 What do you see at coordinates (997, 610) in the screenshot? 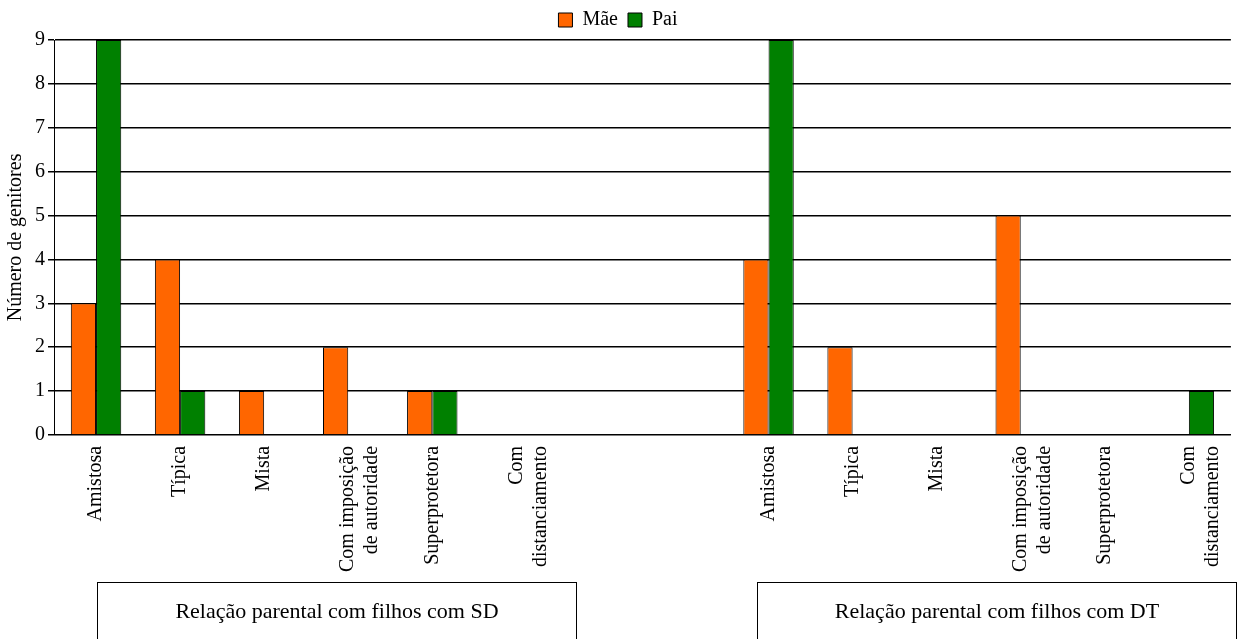
I see `text: Relação parental com filhos com DT` at bounding box center [997, 610].